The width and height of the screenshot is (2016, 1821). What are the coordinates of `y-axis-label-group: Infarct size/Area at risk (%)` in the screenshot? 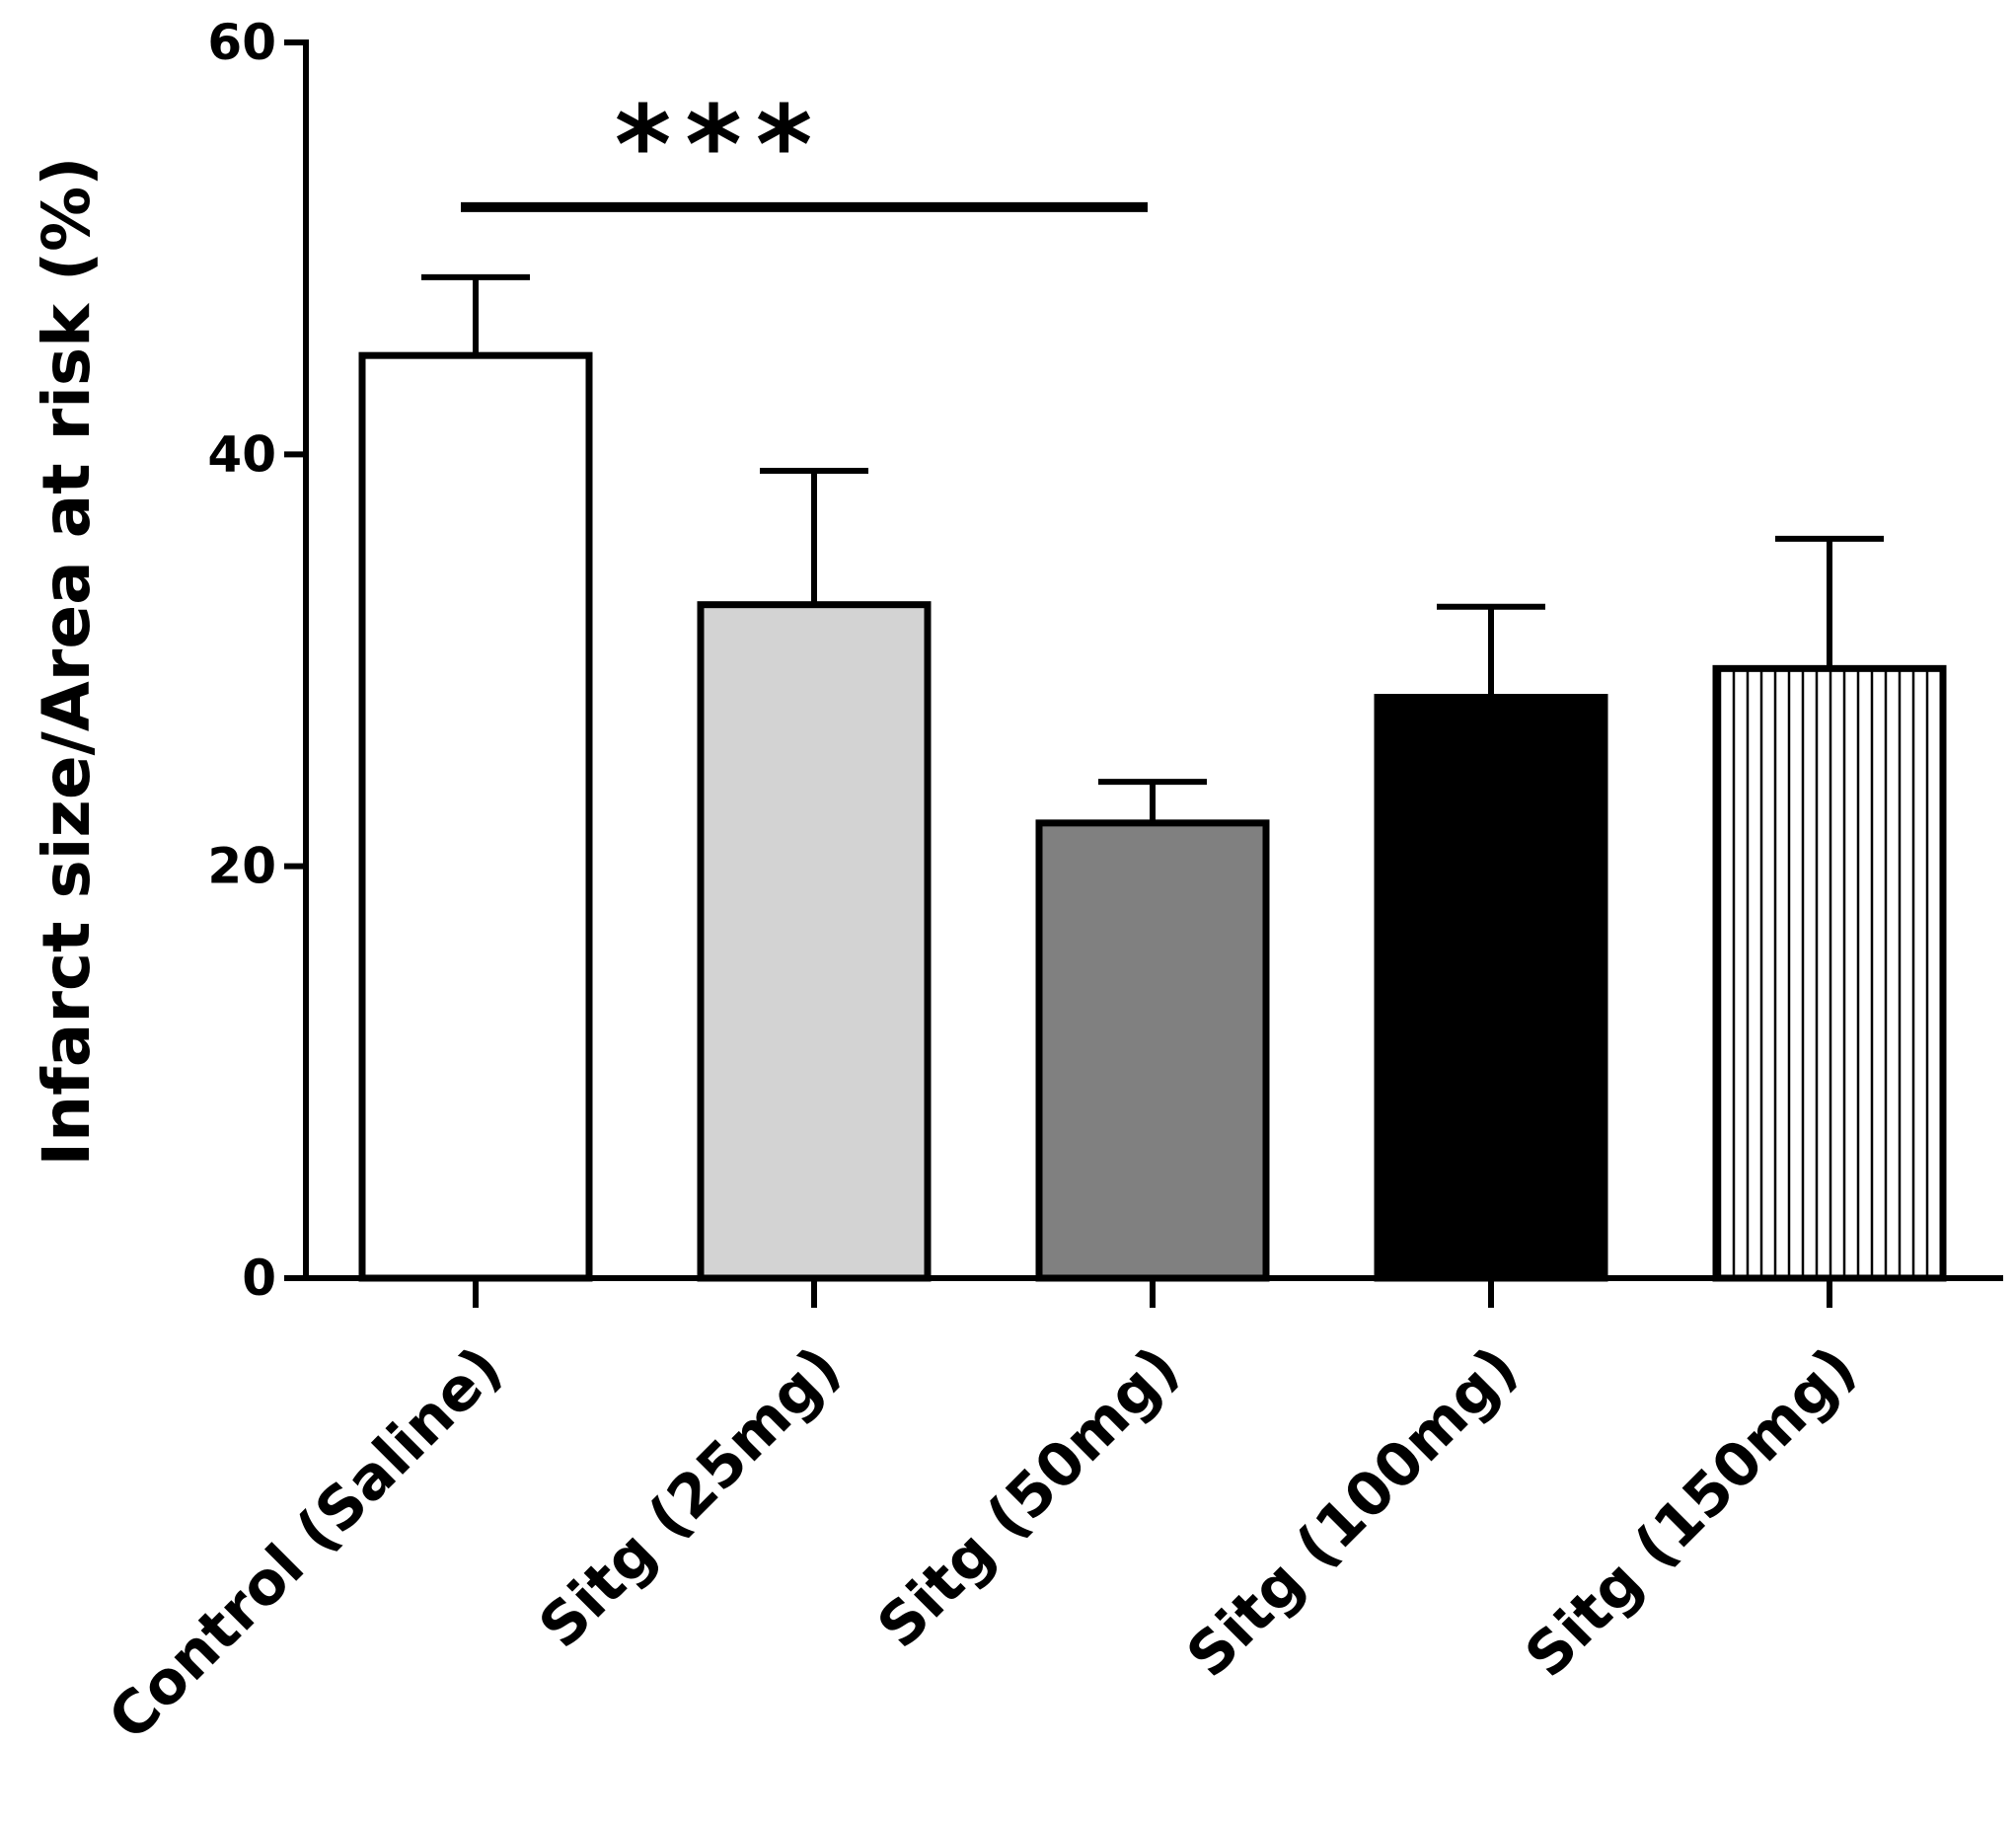 It's located at (67, 662).